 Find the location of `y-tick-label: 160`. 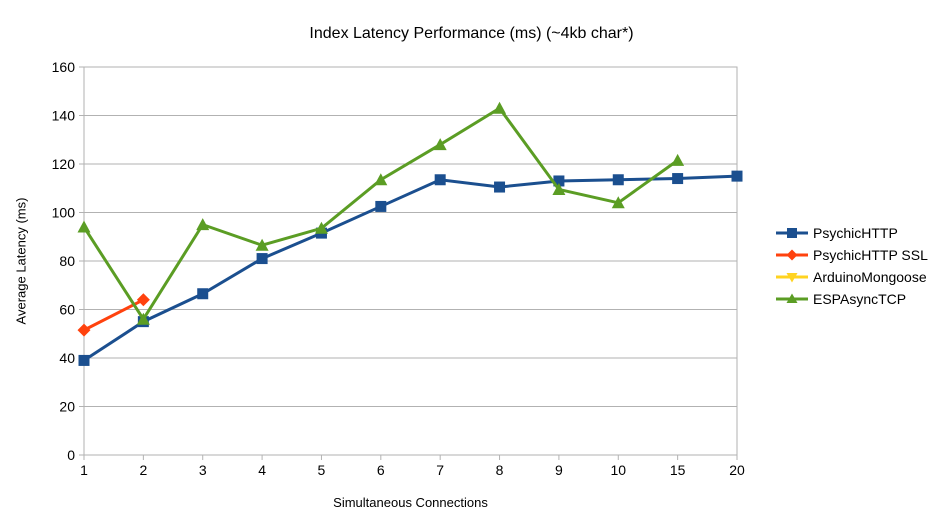

y-tick-label: 160 is located at coordinates (64, 67).